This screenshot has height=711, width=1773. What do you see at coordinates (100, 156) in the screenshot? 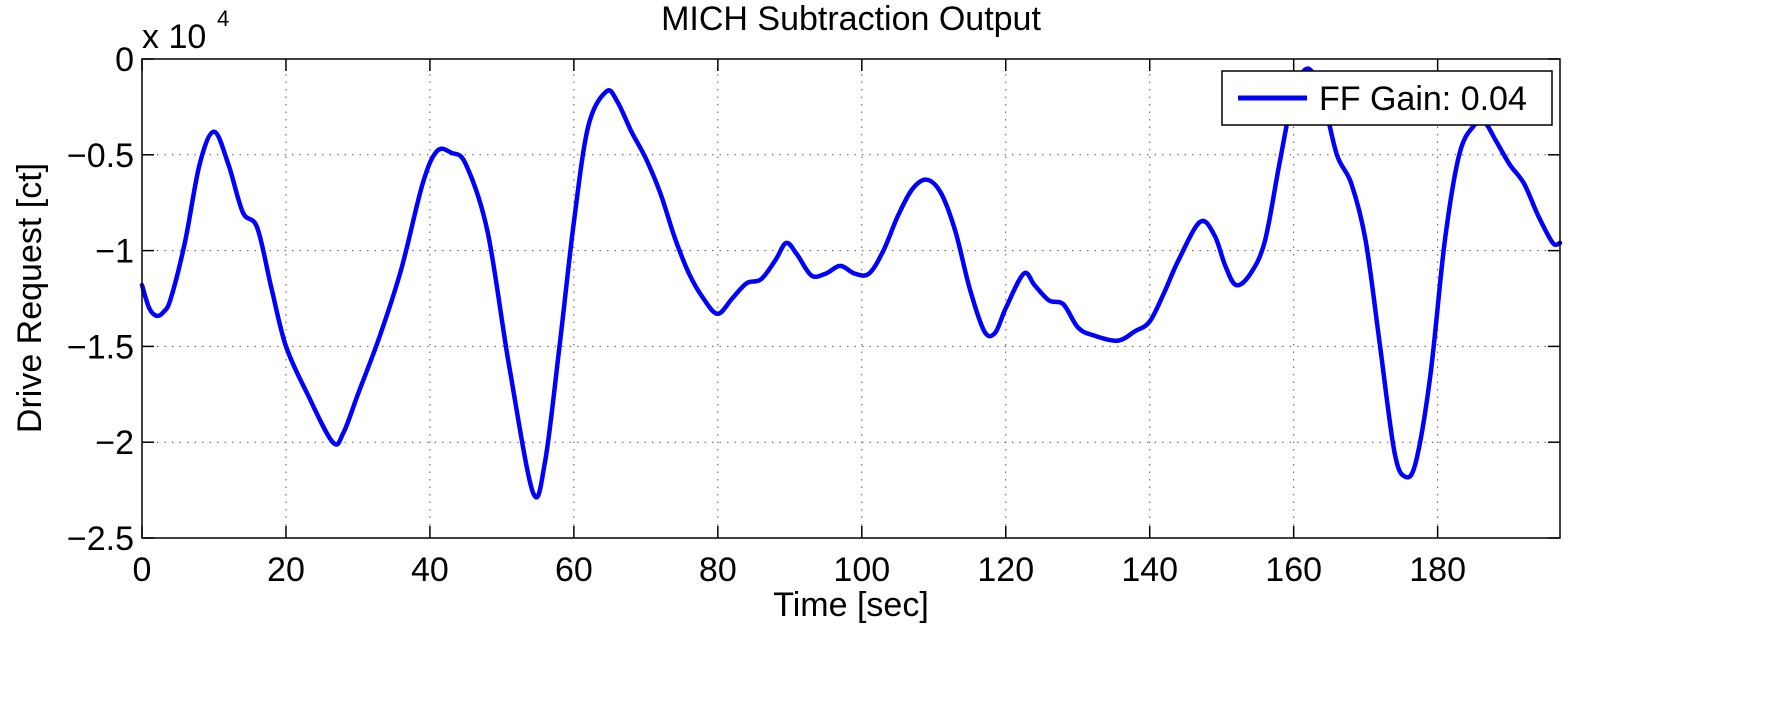
I see `y-tick-label: −0.5` at bounding box center [100, 156].